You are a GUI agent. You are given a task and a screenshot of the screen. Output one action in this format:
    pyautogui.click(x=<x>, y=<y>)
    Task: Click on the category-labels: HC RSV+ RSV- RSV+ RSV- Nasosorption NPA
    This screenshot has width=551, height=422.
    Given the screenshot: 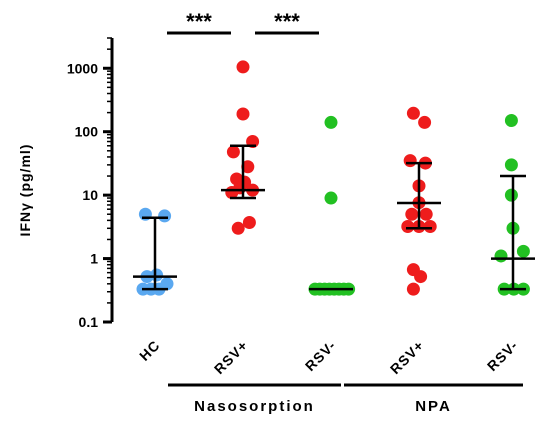 What is the action you would take?
    pyautogui.click(x=329, y=376)
    